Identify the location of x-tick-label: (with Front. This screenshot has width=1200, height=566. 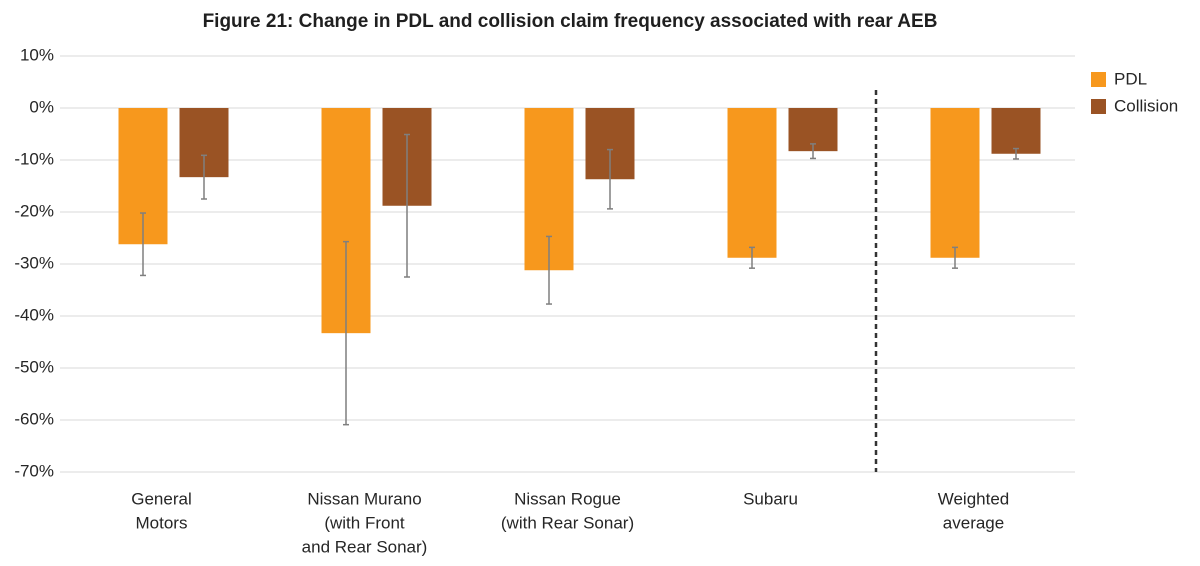
(364, 522).